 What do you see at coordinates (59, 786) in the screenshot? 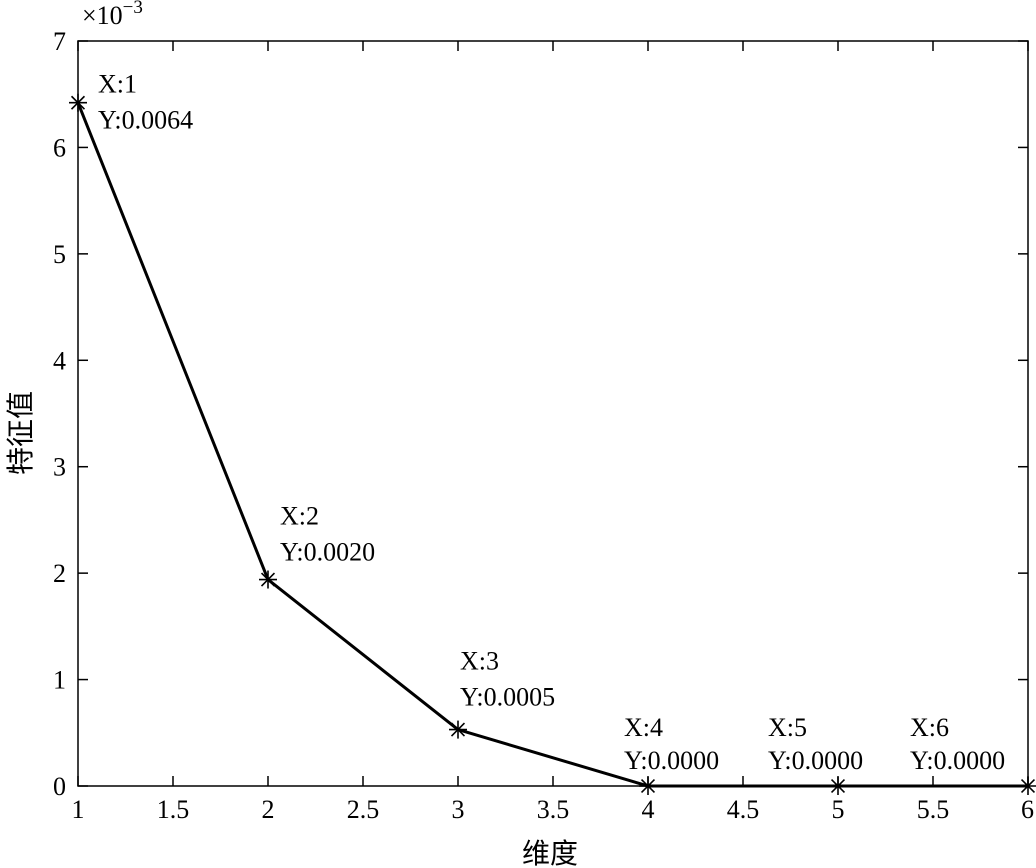
I see `y-tick-label: 0` at bounding box center [59, 786].